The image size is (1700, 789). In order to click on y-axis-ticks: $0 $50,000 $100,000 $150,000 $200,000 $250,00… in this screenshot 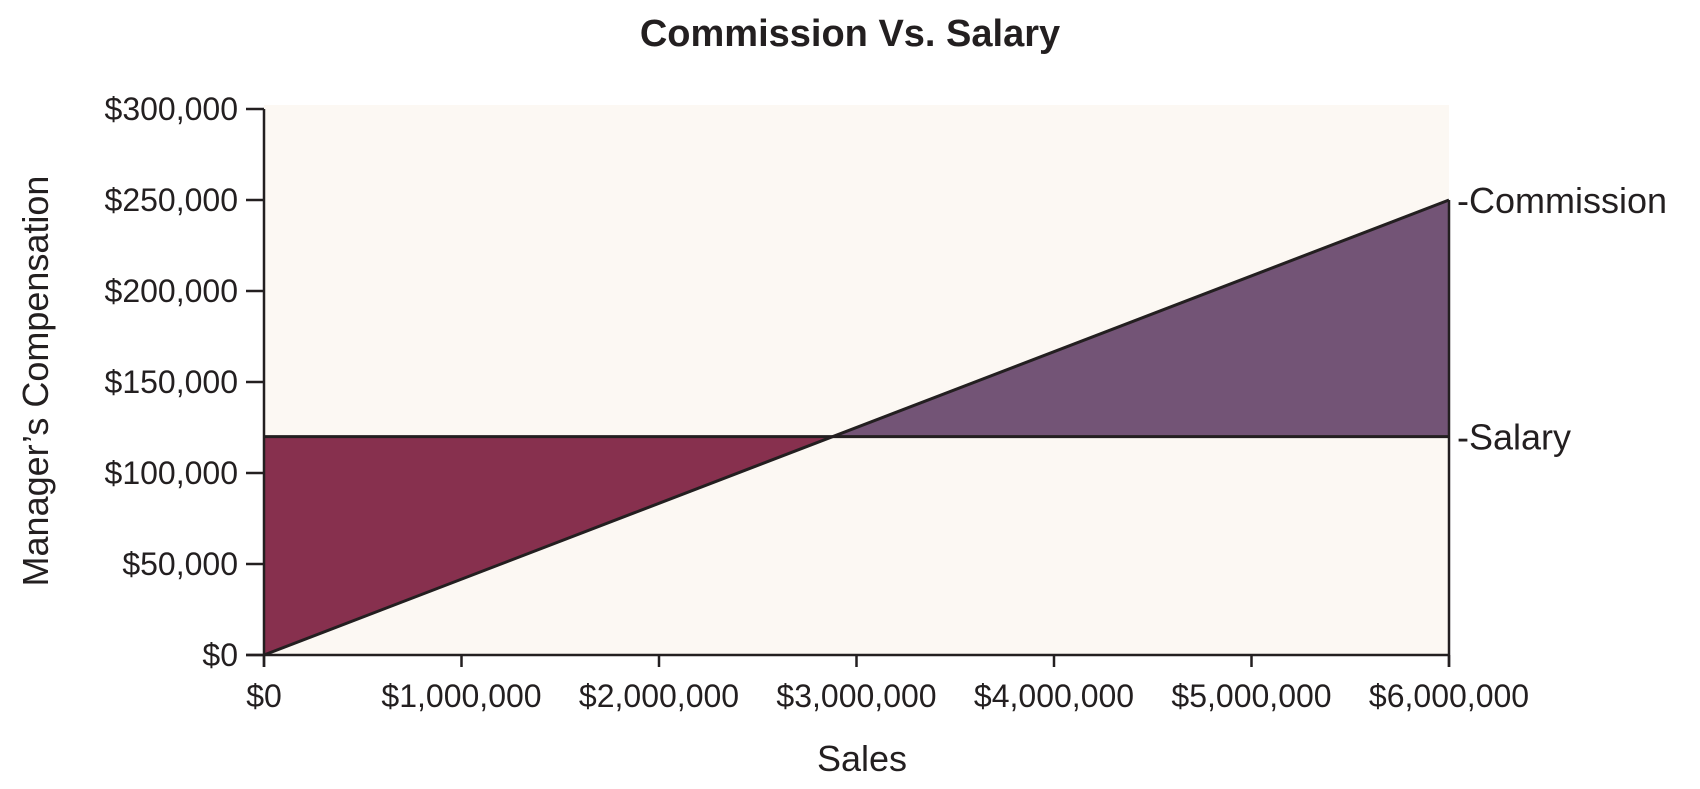, I will do `click(184, 382)`.